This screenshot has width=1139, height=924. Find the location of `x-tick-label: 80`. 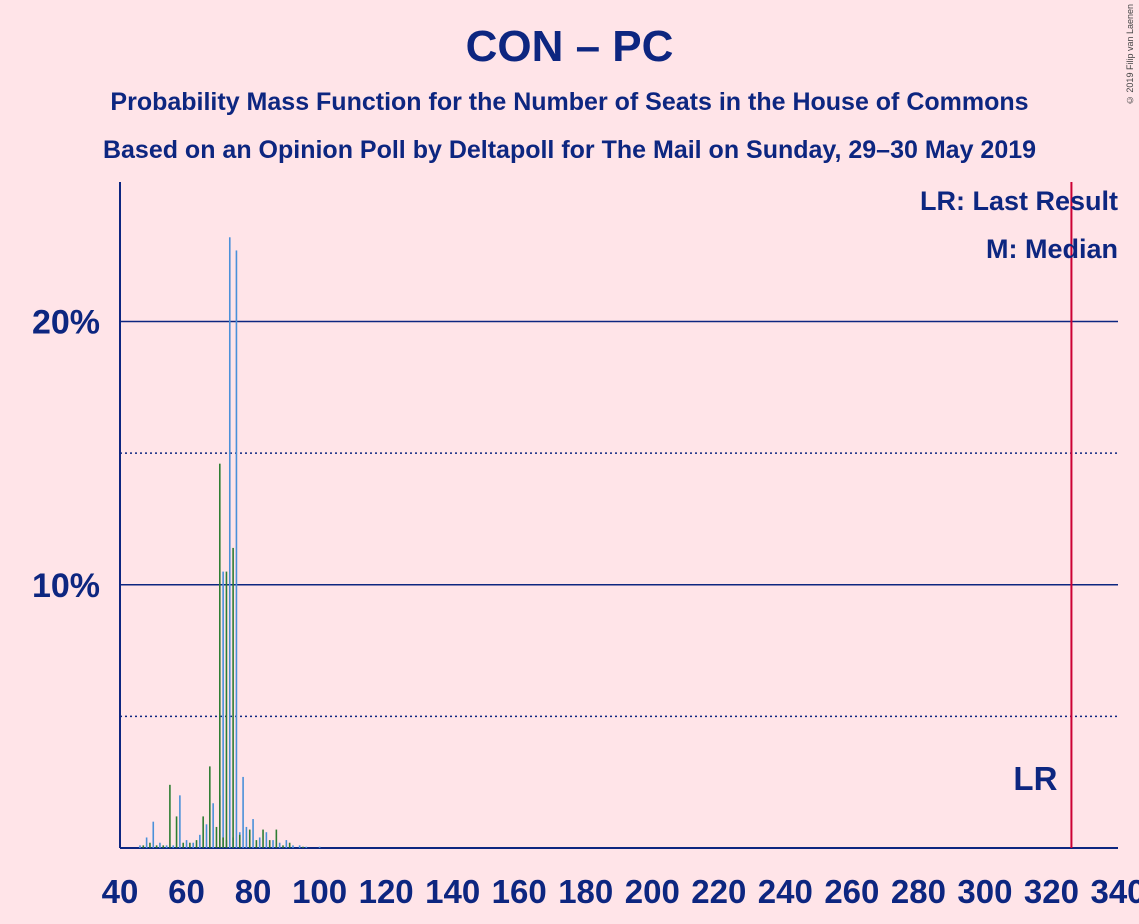

x-tick-label: 80 is located at coordinates (253, 891).